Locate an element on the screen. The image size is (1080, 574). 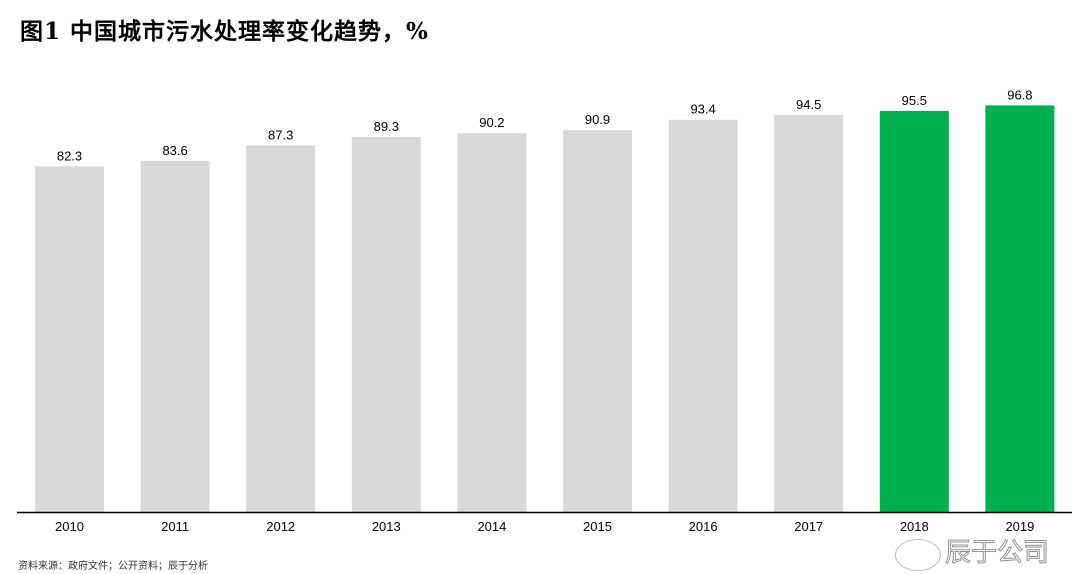
chart-title: 图1 中国城市污水处理率变化趋势，% is located at coordinates (224, 31).